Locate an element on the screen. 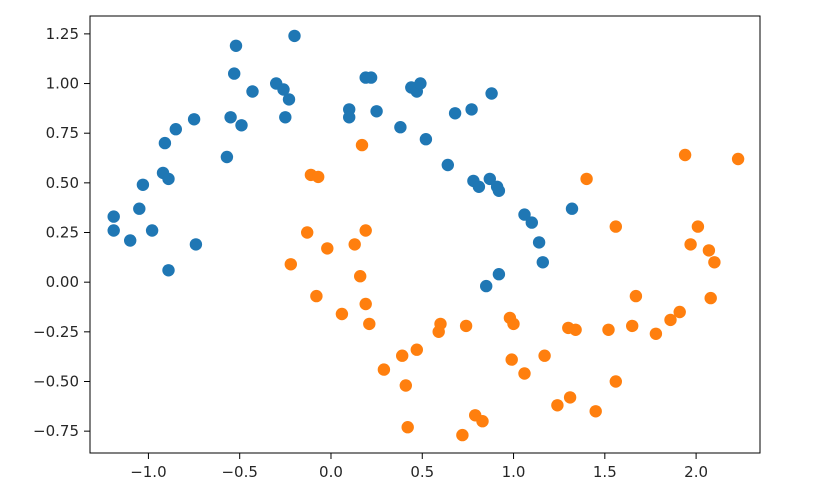 The height and width of the screenshot is (500, 834). y-tick-label: 1.25 is located at coordinates (62, 34).